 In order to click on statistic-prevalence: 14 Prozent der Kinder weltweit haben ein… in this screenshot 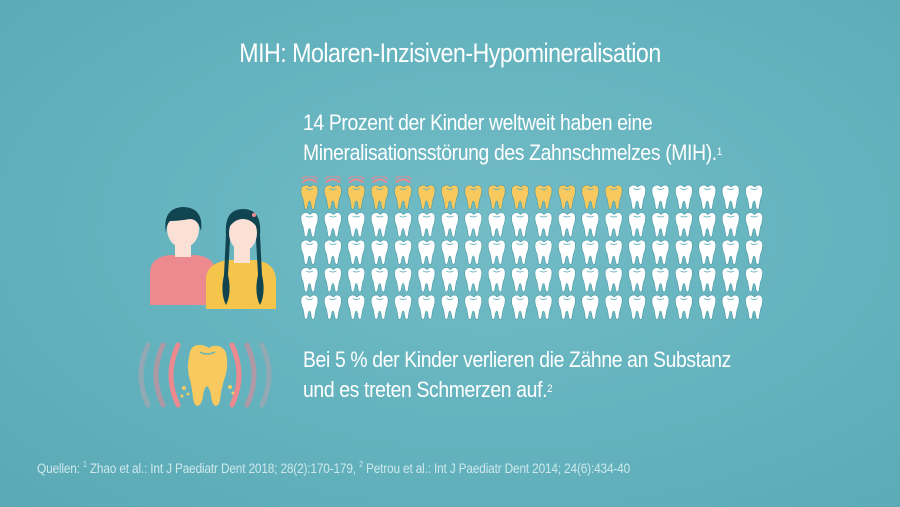, I will do `click(512, 138)`.